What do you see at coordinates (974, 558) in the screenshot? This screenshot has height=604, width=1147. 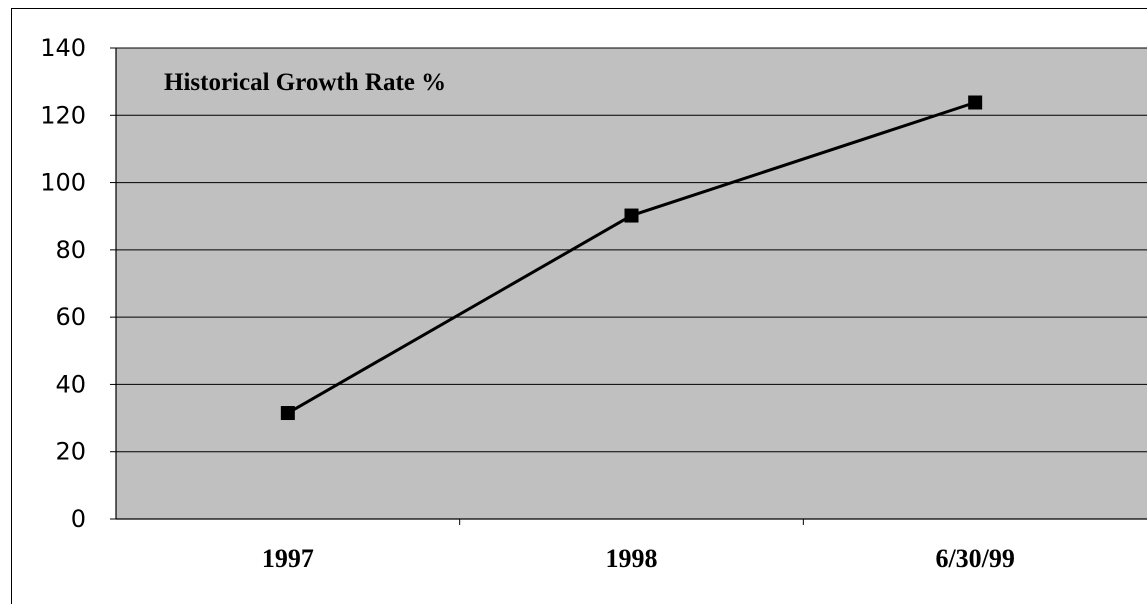 I see `x-tick-label: 6/30/99` at bounding box center [974, 558].